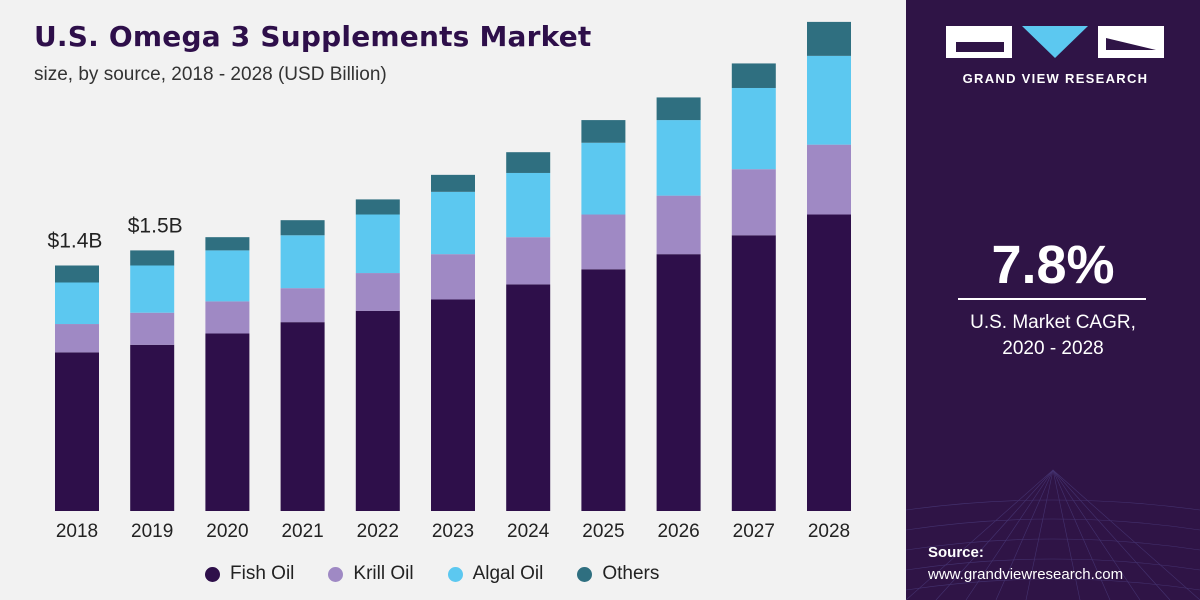 The height and width of the screenshot is (600, 1200). What do you see at coordinates (453, 277) in the screenshot?
I see `bar-segment-krill-oil-2023` at bounding box center [453, 277].